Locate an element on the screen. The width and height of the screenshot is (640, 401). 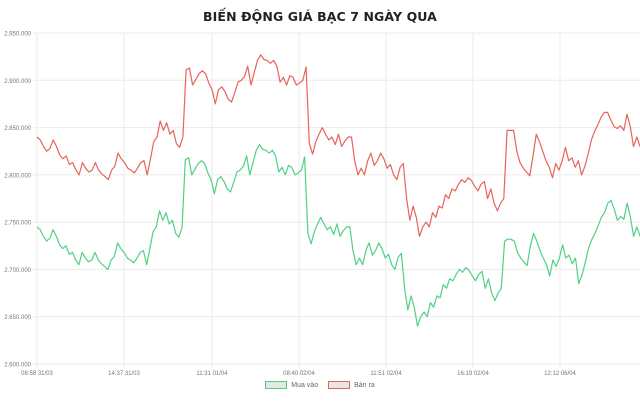
svg-text: 12:12 06/04 is located at coordinates (560, 374).